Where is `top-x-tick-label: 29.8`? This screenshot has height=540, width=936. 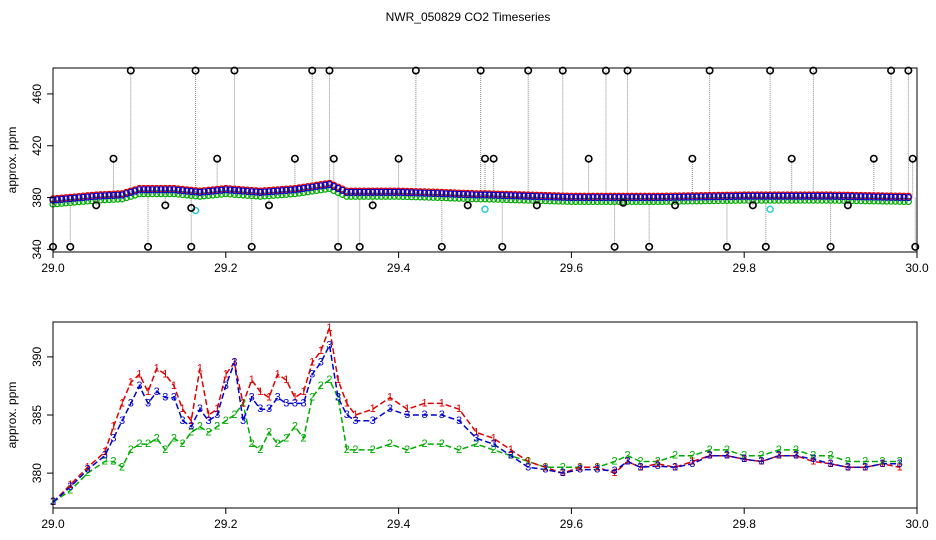
top-x-tick-label: 29.8 is located at coordinates (745, 268).